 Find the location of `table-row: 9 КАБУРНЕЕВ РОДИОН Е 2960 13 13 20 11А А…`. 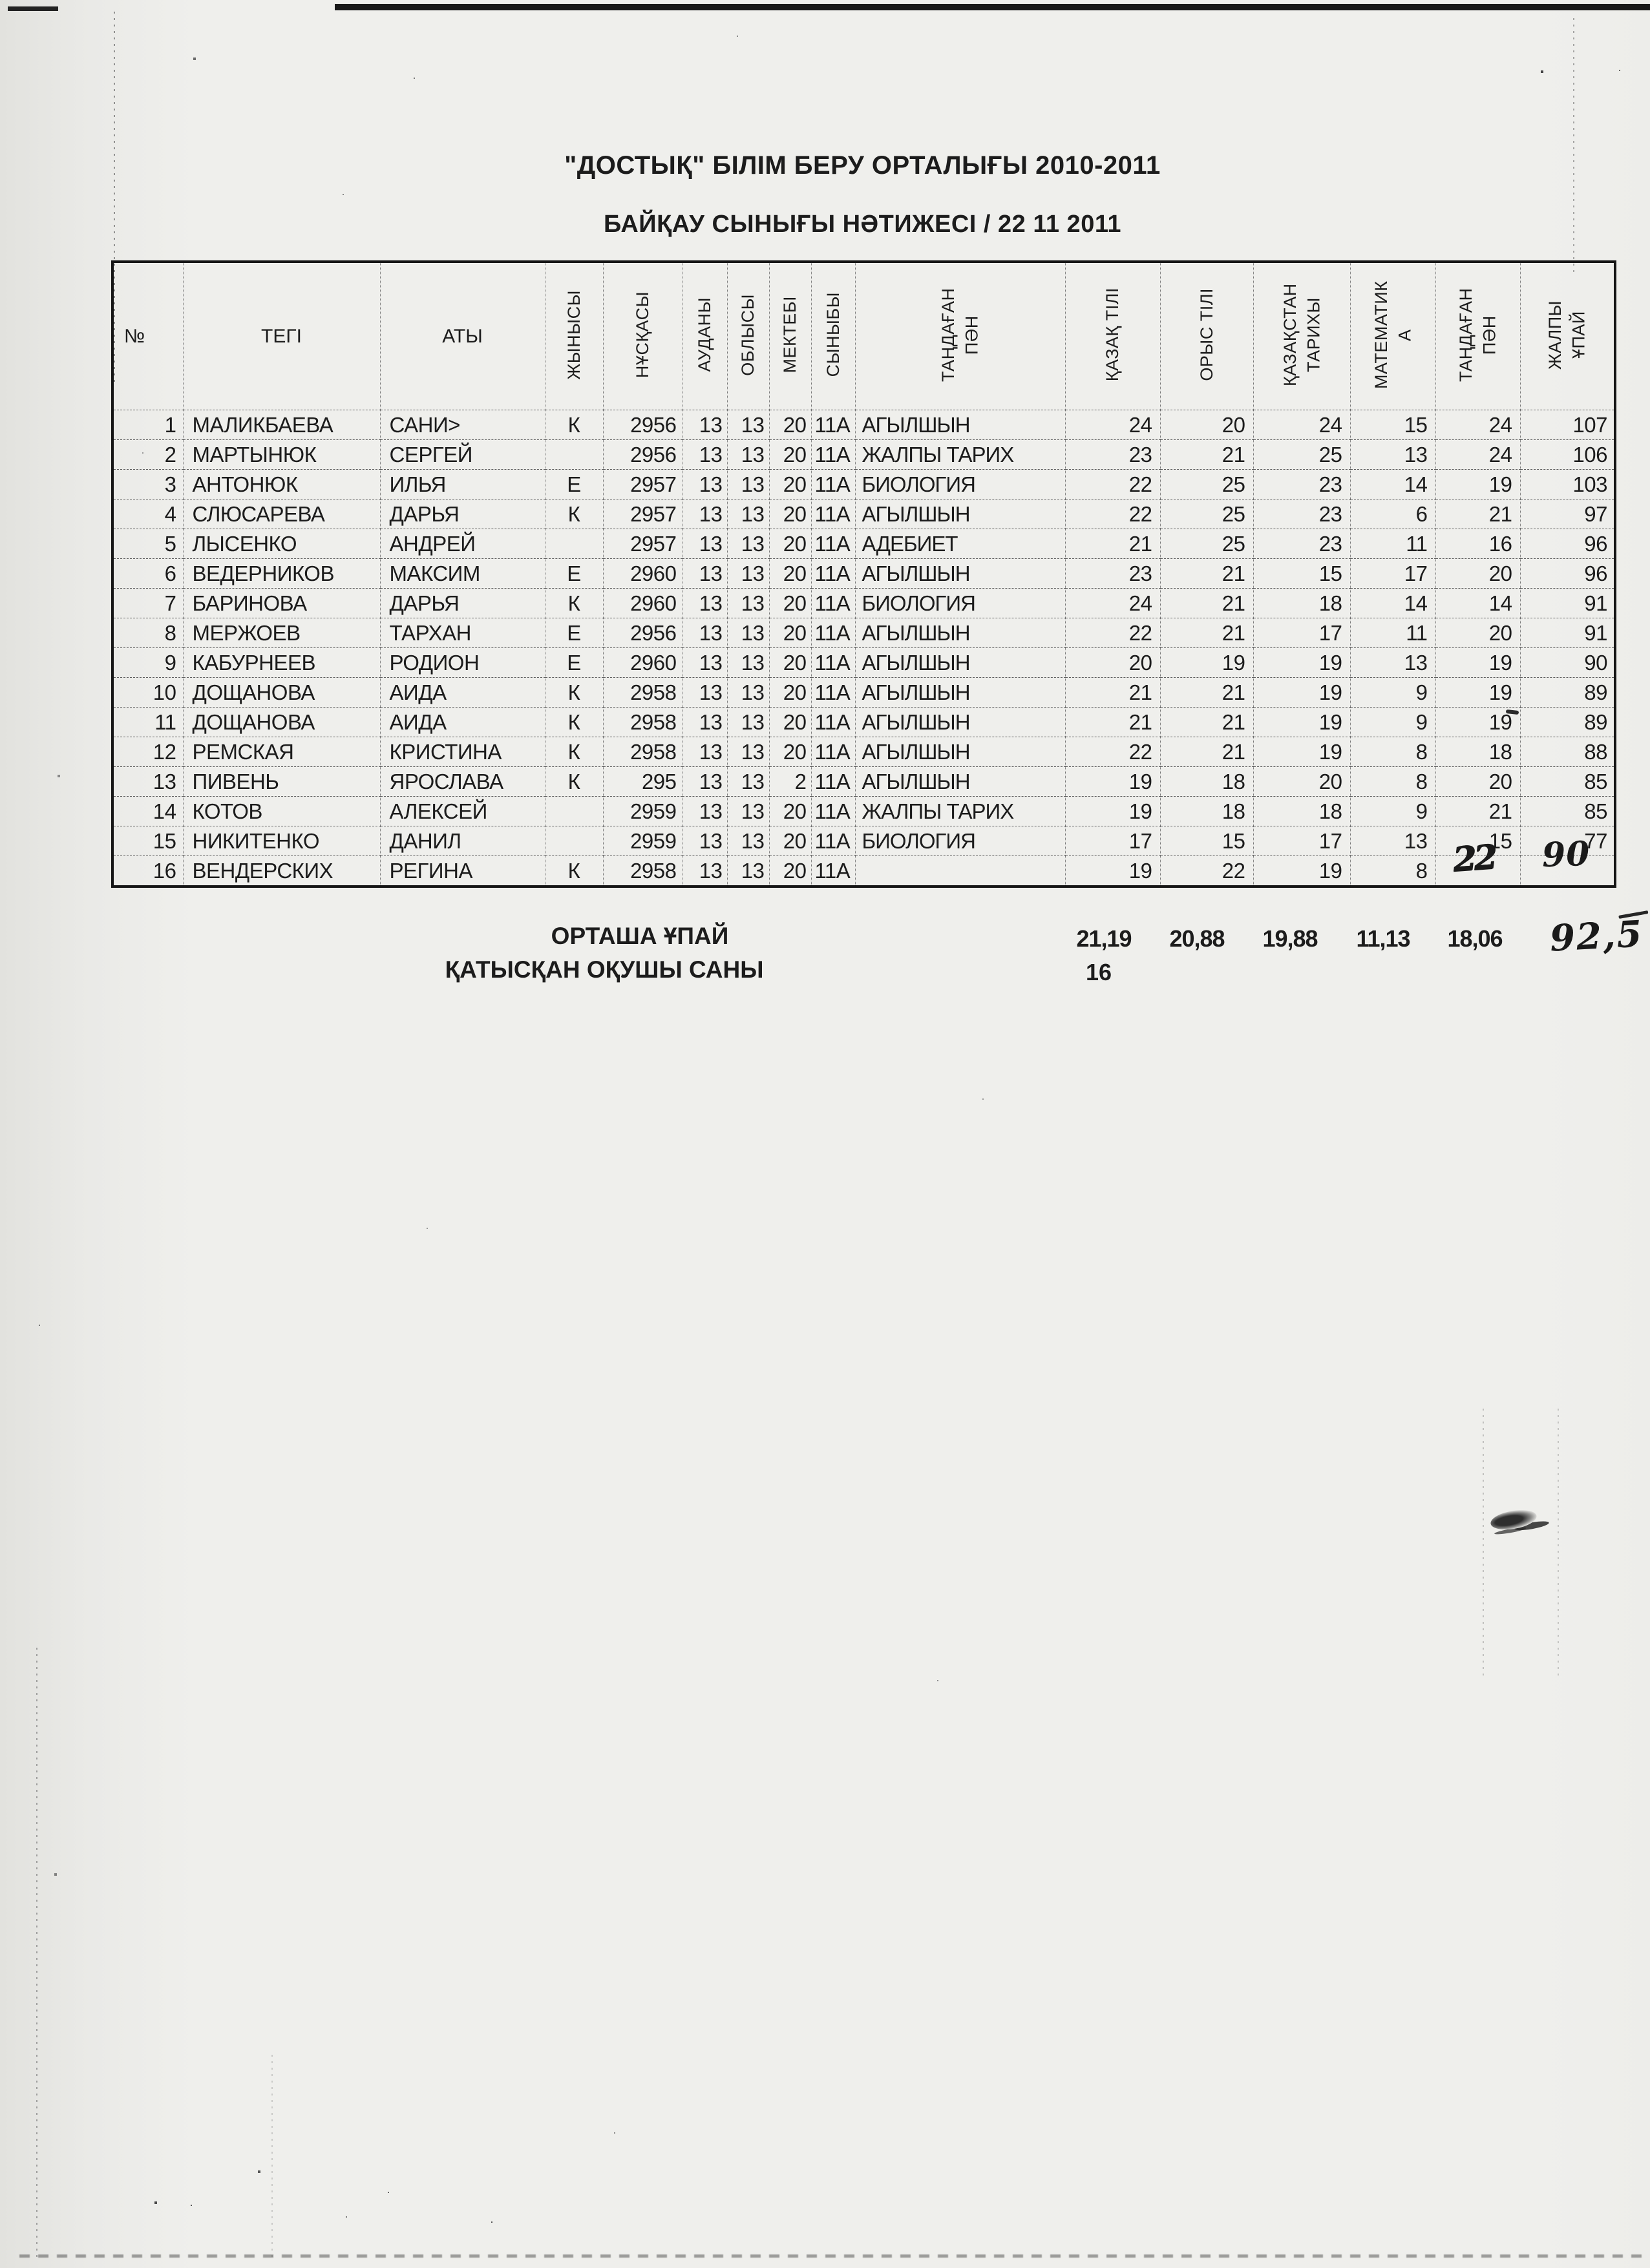

table-row: 9 КАБУРНЕЕВ РОДИОН Е 2960 13 13 20 11А А… is located at coordinates (864, 662).